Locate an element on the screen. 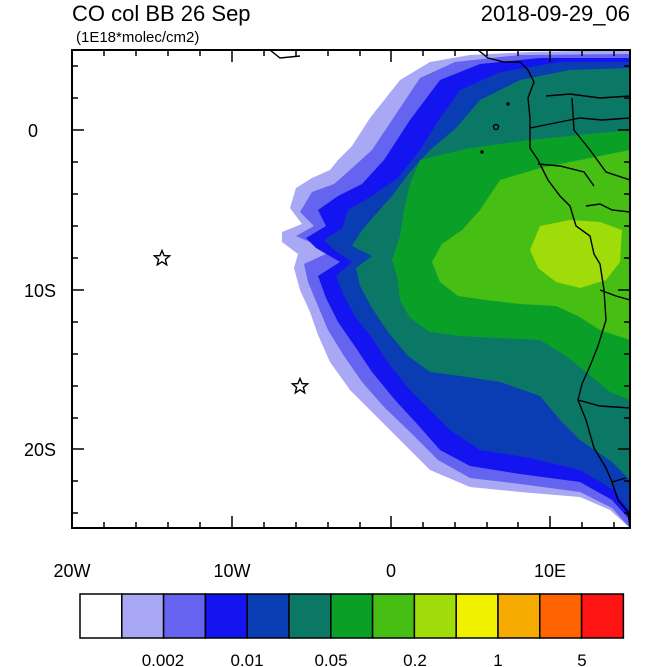 Image resolution: width=650 pixels, height=667 pixels. lon-tick-label: 10E is located at coordinates (550, 571).